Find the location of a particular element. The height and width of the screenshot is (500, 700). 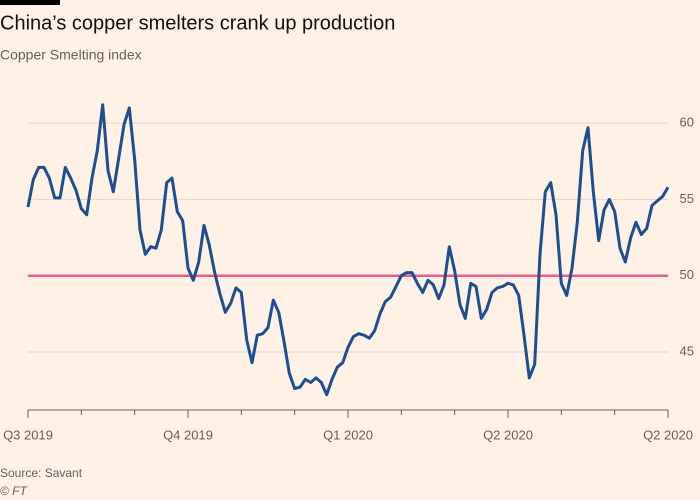

y-tick-label: 60 is located at coordinates (687, 122).